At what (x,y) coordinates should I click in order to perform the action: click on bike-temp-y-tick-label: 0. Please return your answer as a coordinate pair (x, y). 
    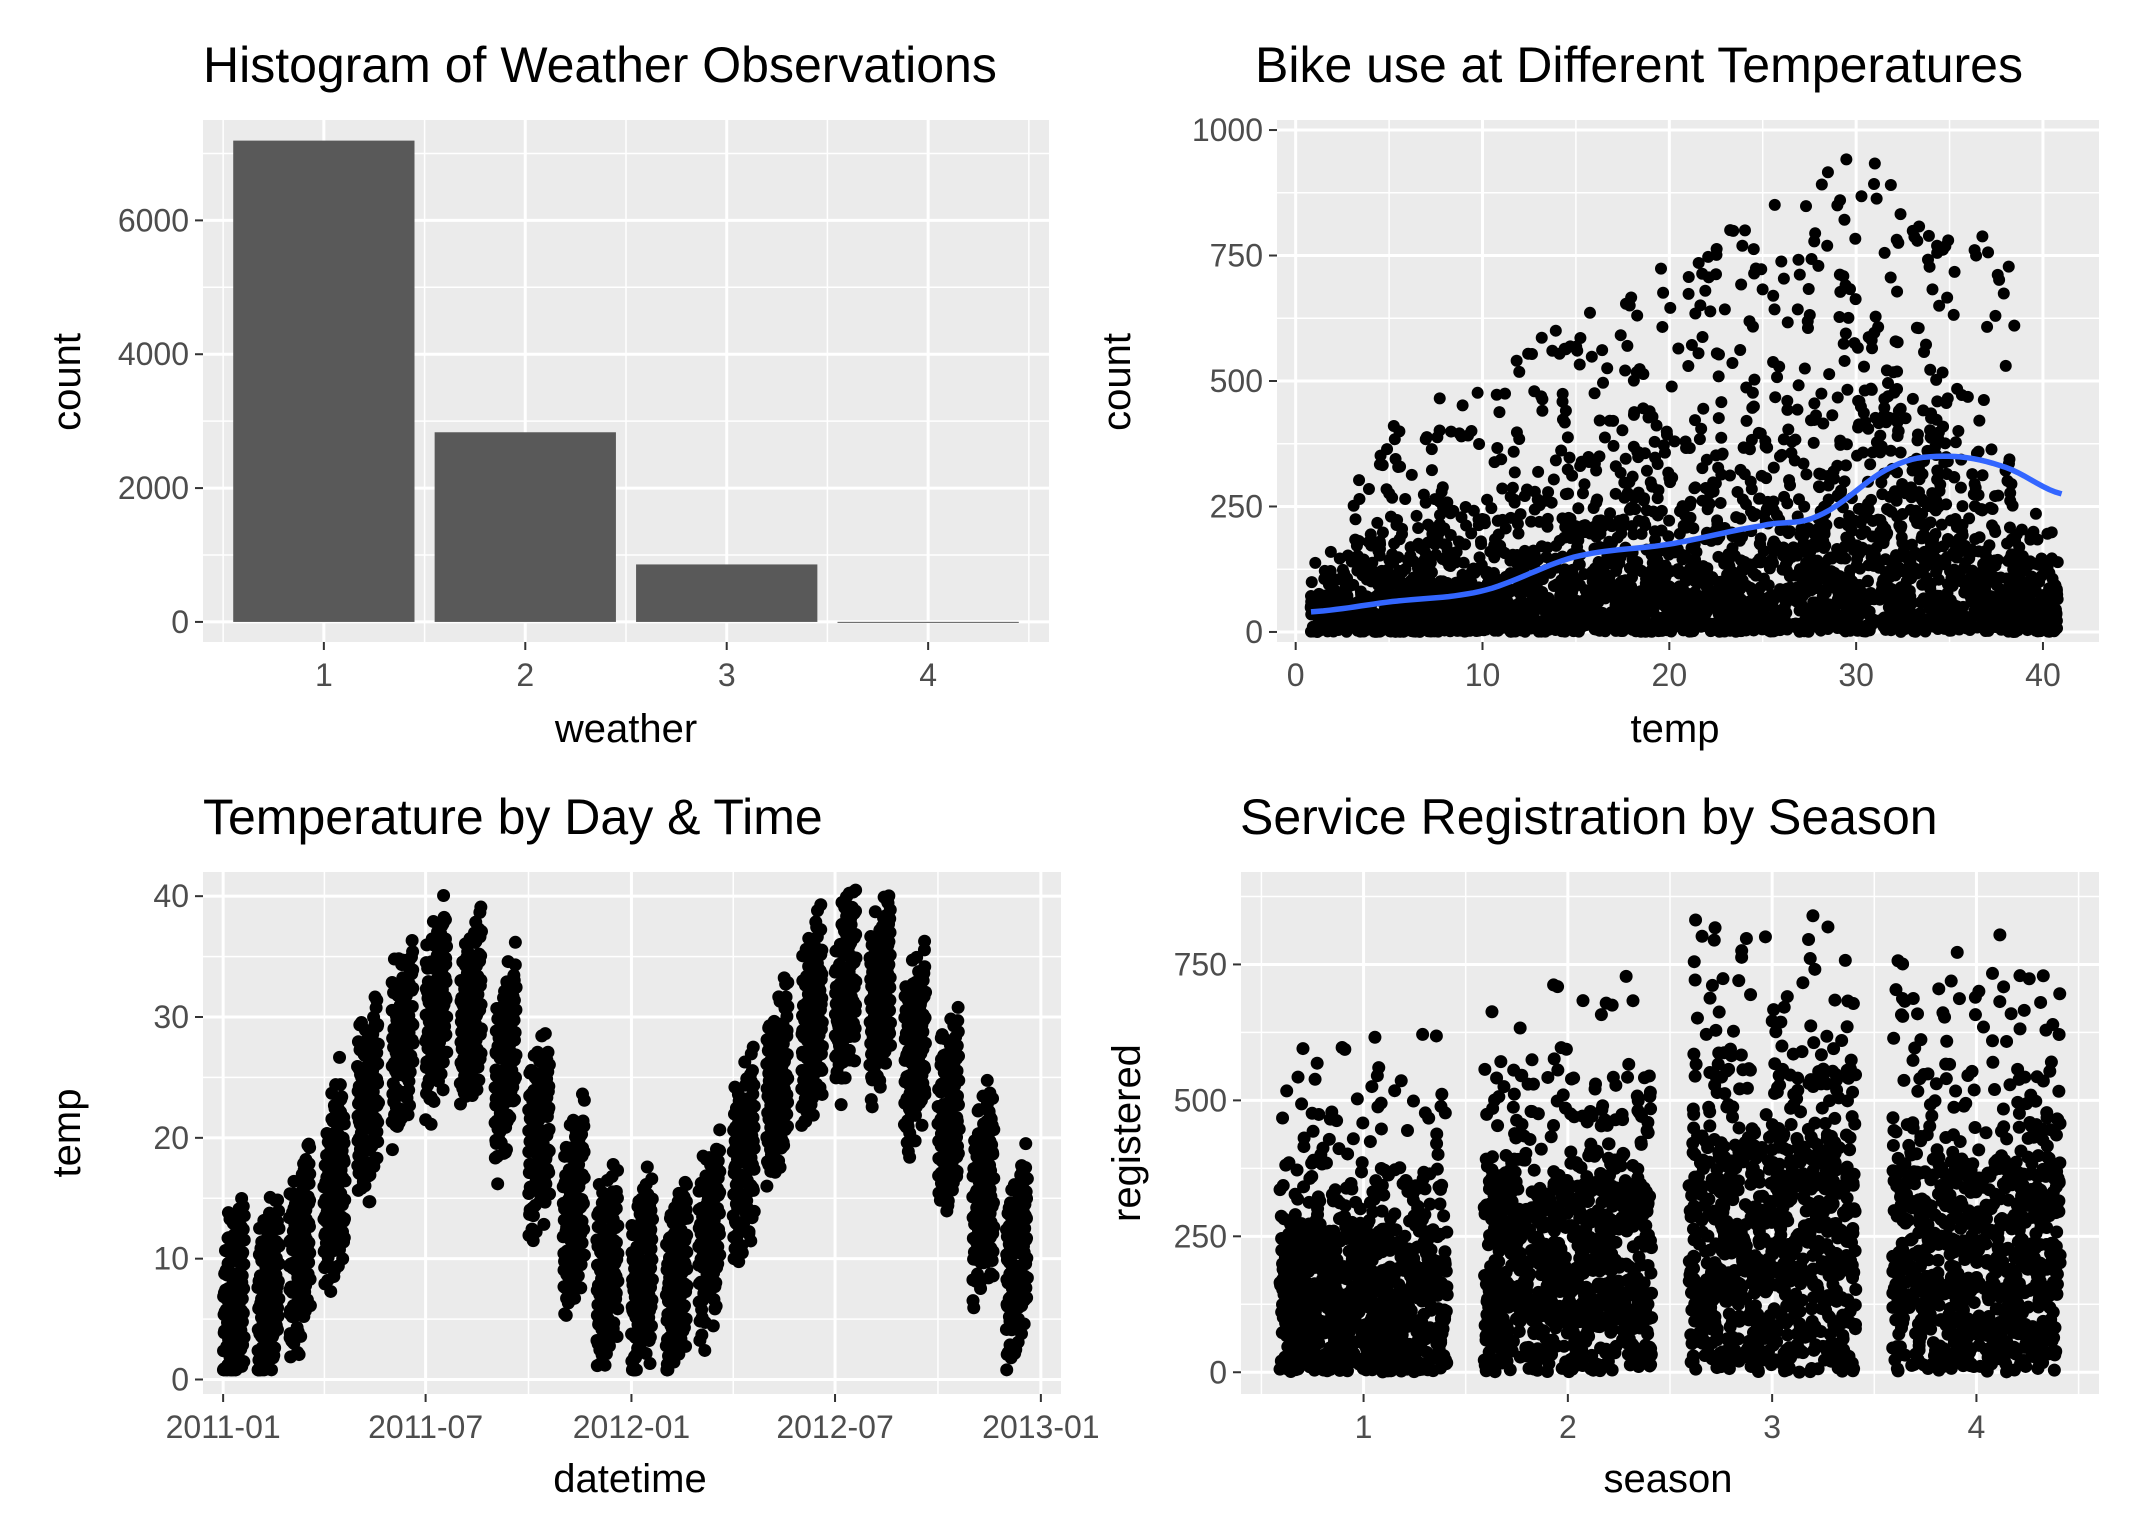
    Looking at the image, I should click on (1254, 632).